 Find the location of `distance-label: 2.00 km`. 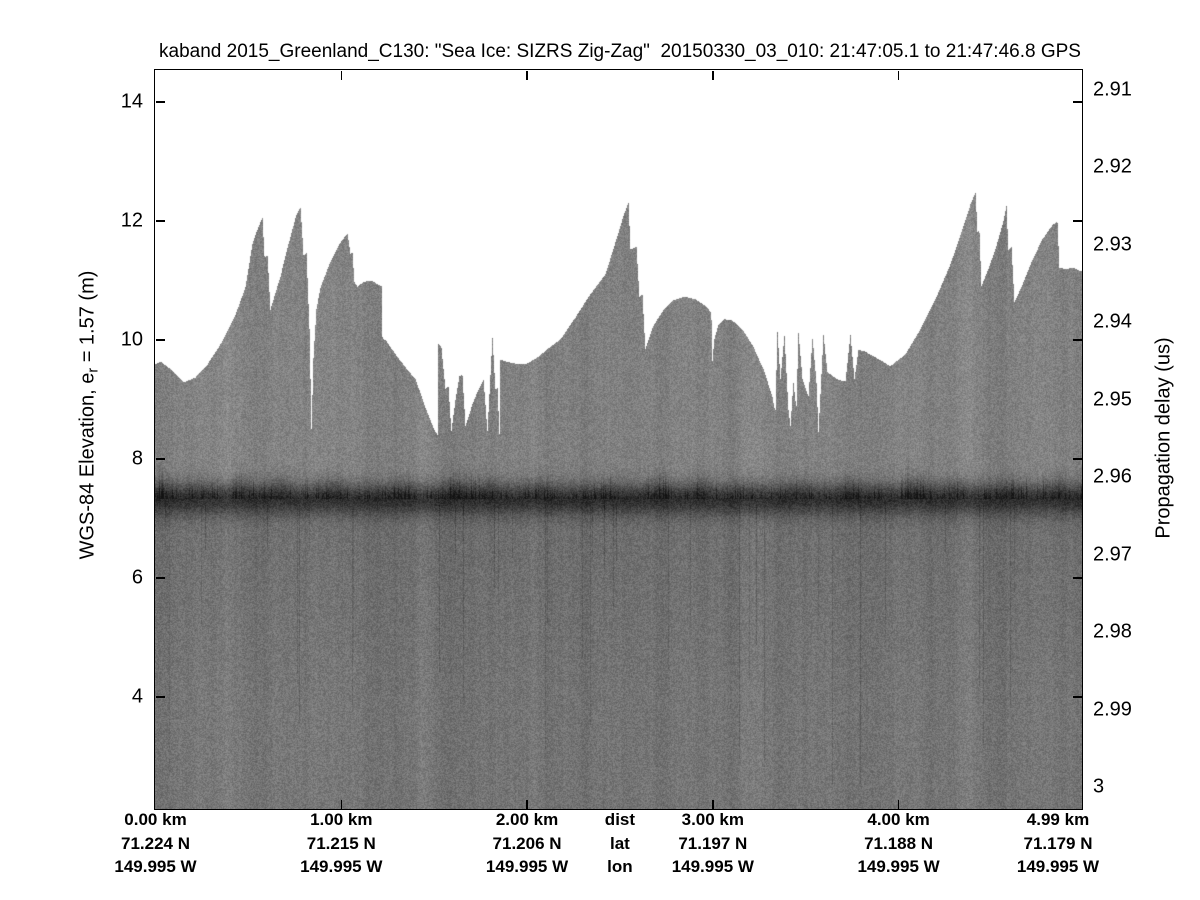

distance-label: 2.00 km is located at coordinates (527, 819).